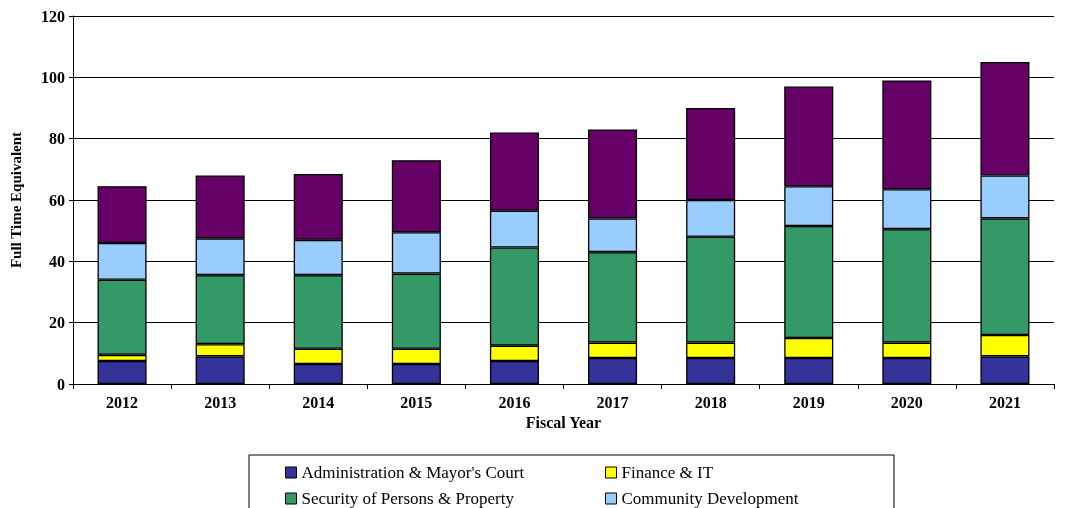  Describe the element at coordinates (514, 402) in the screenshot. I see `x-tick-label: 2016` at that location.